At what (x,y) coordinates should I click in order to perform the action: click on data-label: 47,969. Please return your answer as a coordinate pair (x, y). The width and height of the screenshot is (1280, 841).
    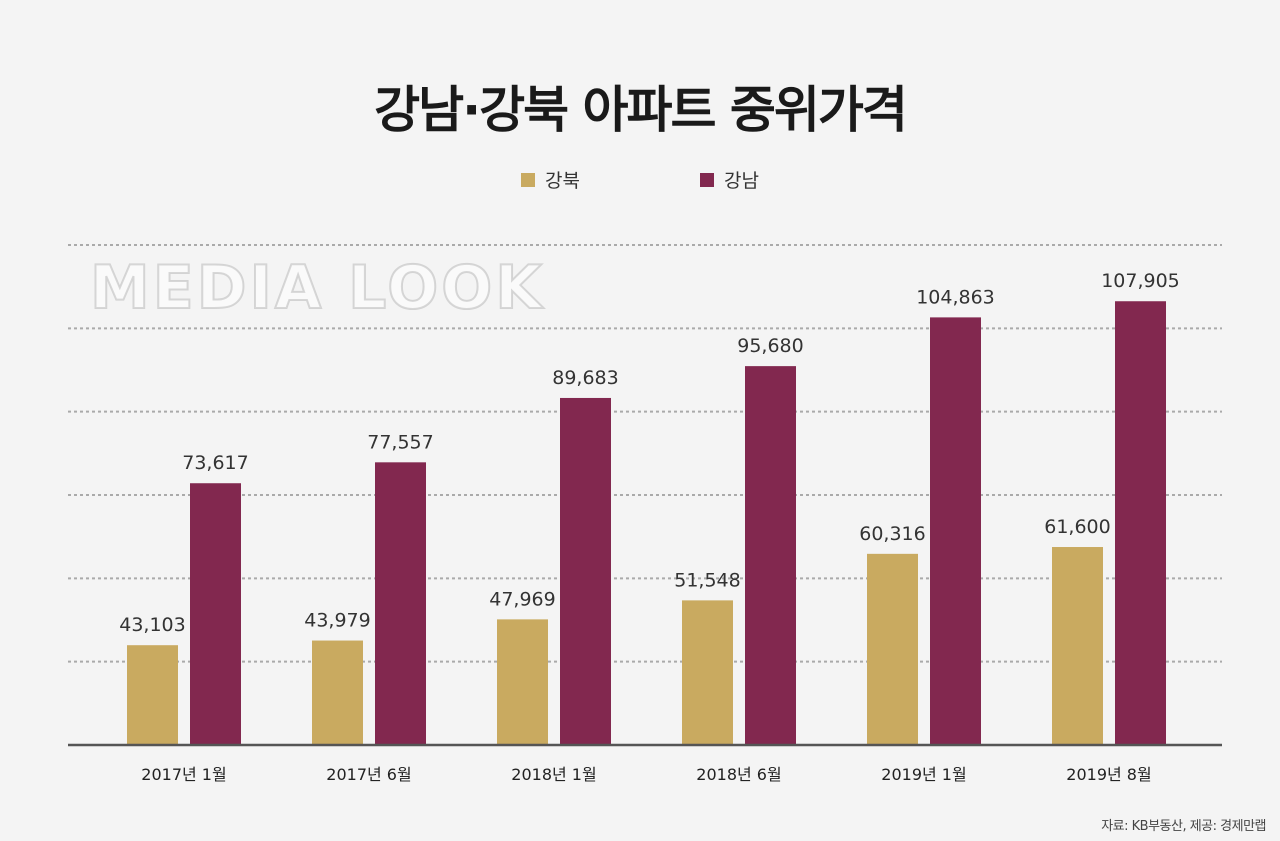
    Looking at the image, I should click on (522, 599).